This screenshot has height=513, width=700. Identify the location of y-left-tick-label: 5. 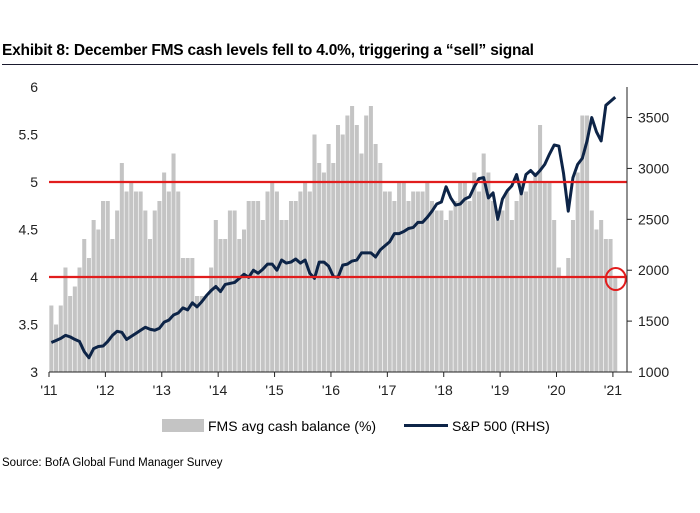
(34, 182).